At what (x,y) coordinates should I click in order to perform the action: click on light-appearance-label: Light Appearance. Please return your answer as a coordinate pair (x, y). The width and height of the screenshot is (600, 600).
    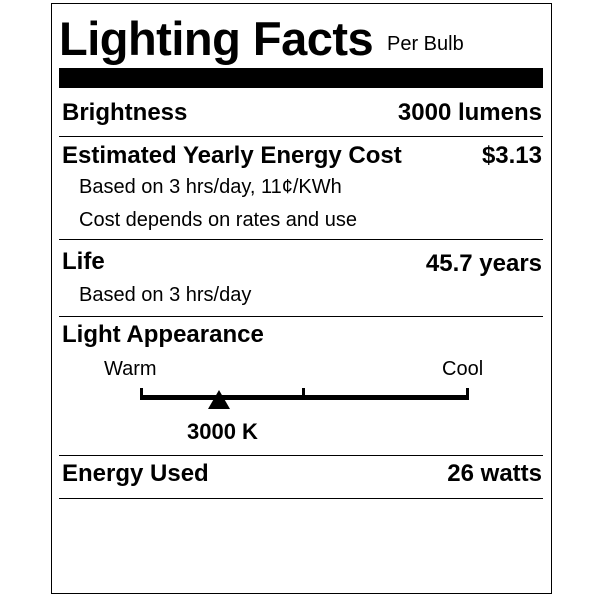
    Looking at the image, I should click on (163, 334).